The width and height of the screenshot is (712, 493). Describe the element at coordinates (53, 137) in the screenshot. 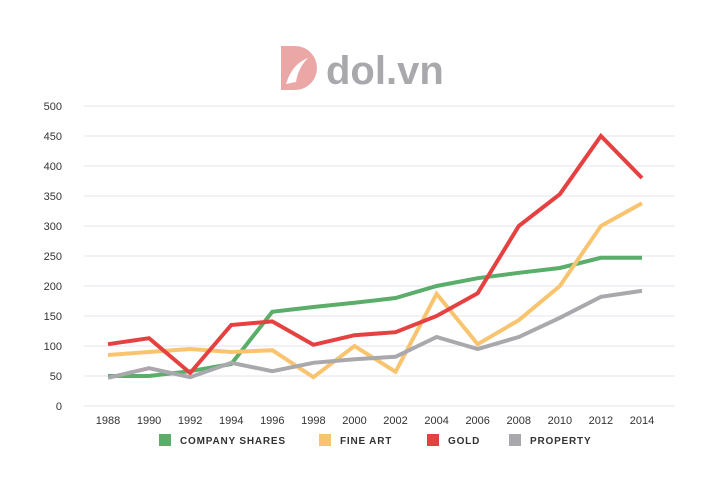

I see `y-tick-label: 450` at that location.